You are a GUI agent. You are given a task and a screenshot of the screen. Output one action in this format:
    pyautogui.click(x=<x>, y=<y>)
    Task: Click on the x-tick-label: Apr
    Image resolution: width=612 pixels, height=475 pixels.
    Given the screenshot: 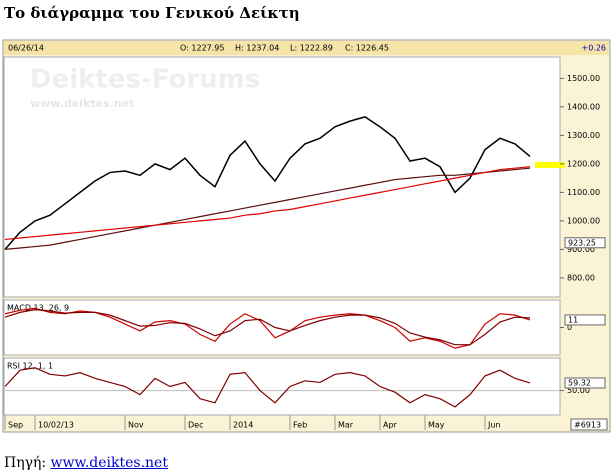 What is the action you would take?
    pyautogui.click(x=390, y=425)
    